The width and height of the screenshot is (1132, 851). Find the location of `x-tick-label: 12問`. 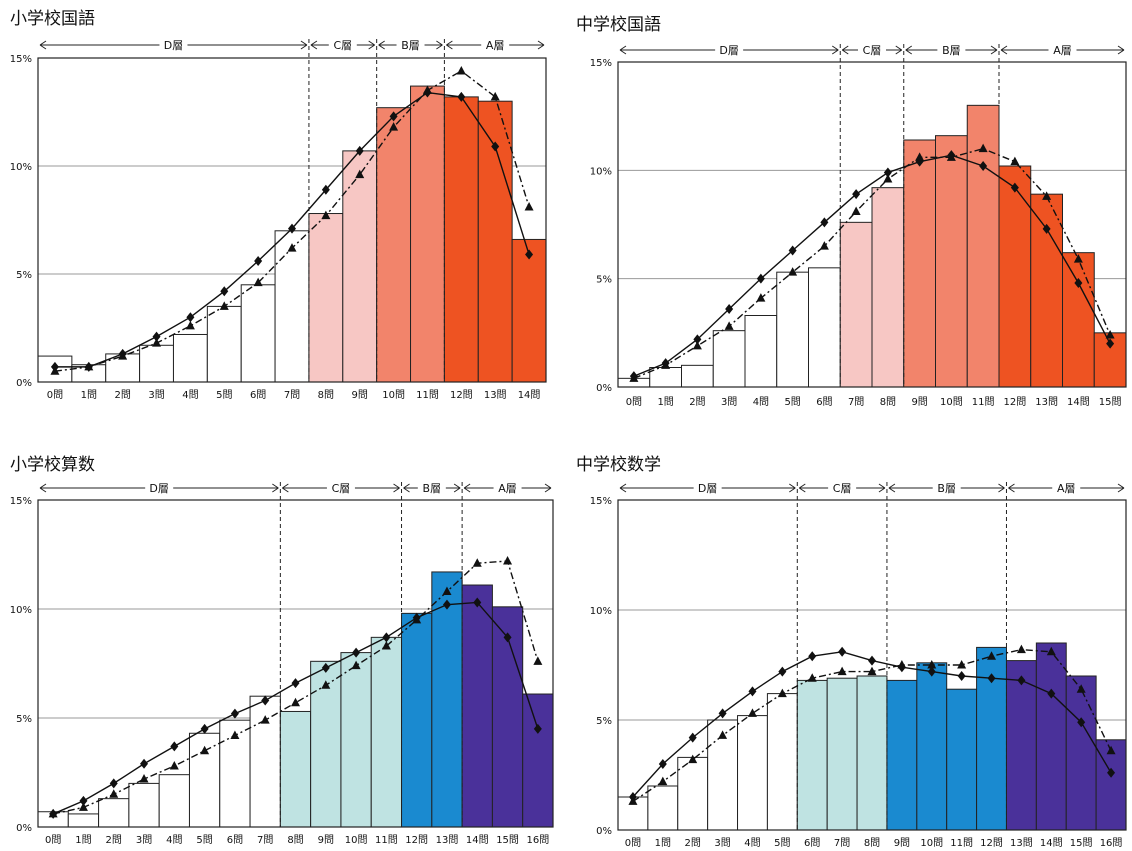

x-tick-label: 12問 is located at coordinates (991, 843).